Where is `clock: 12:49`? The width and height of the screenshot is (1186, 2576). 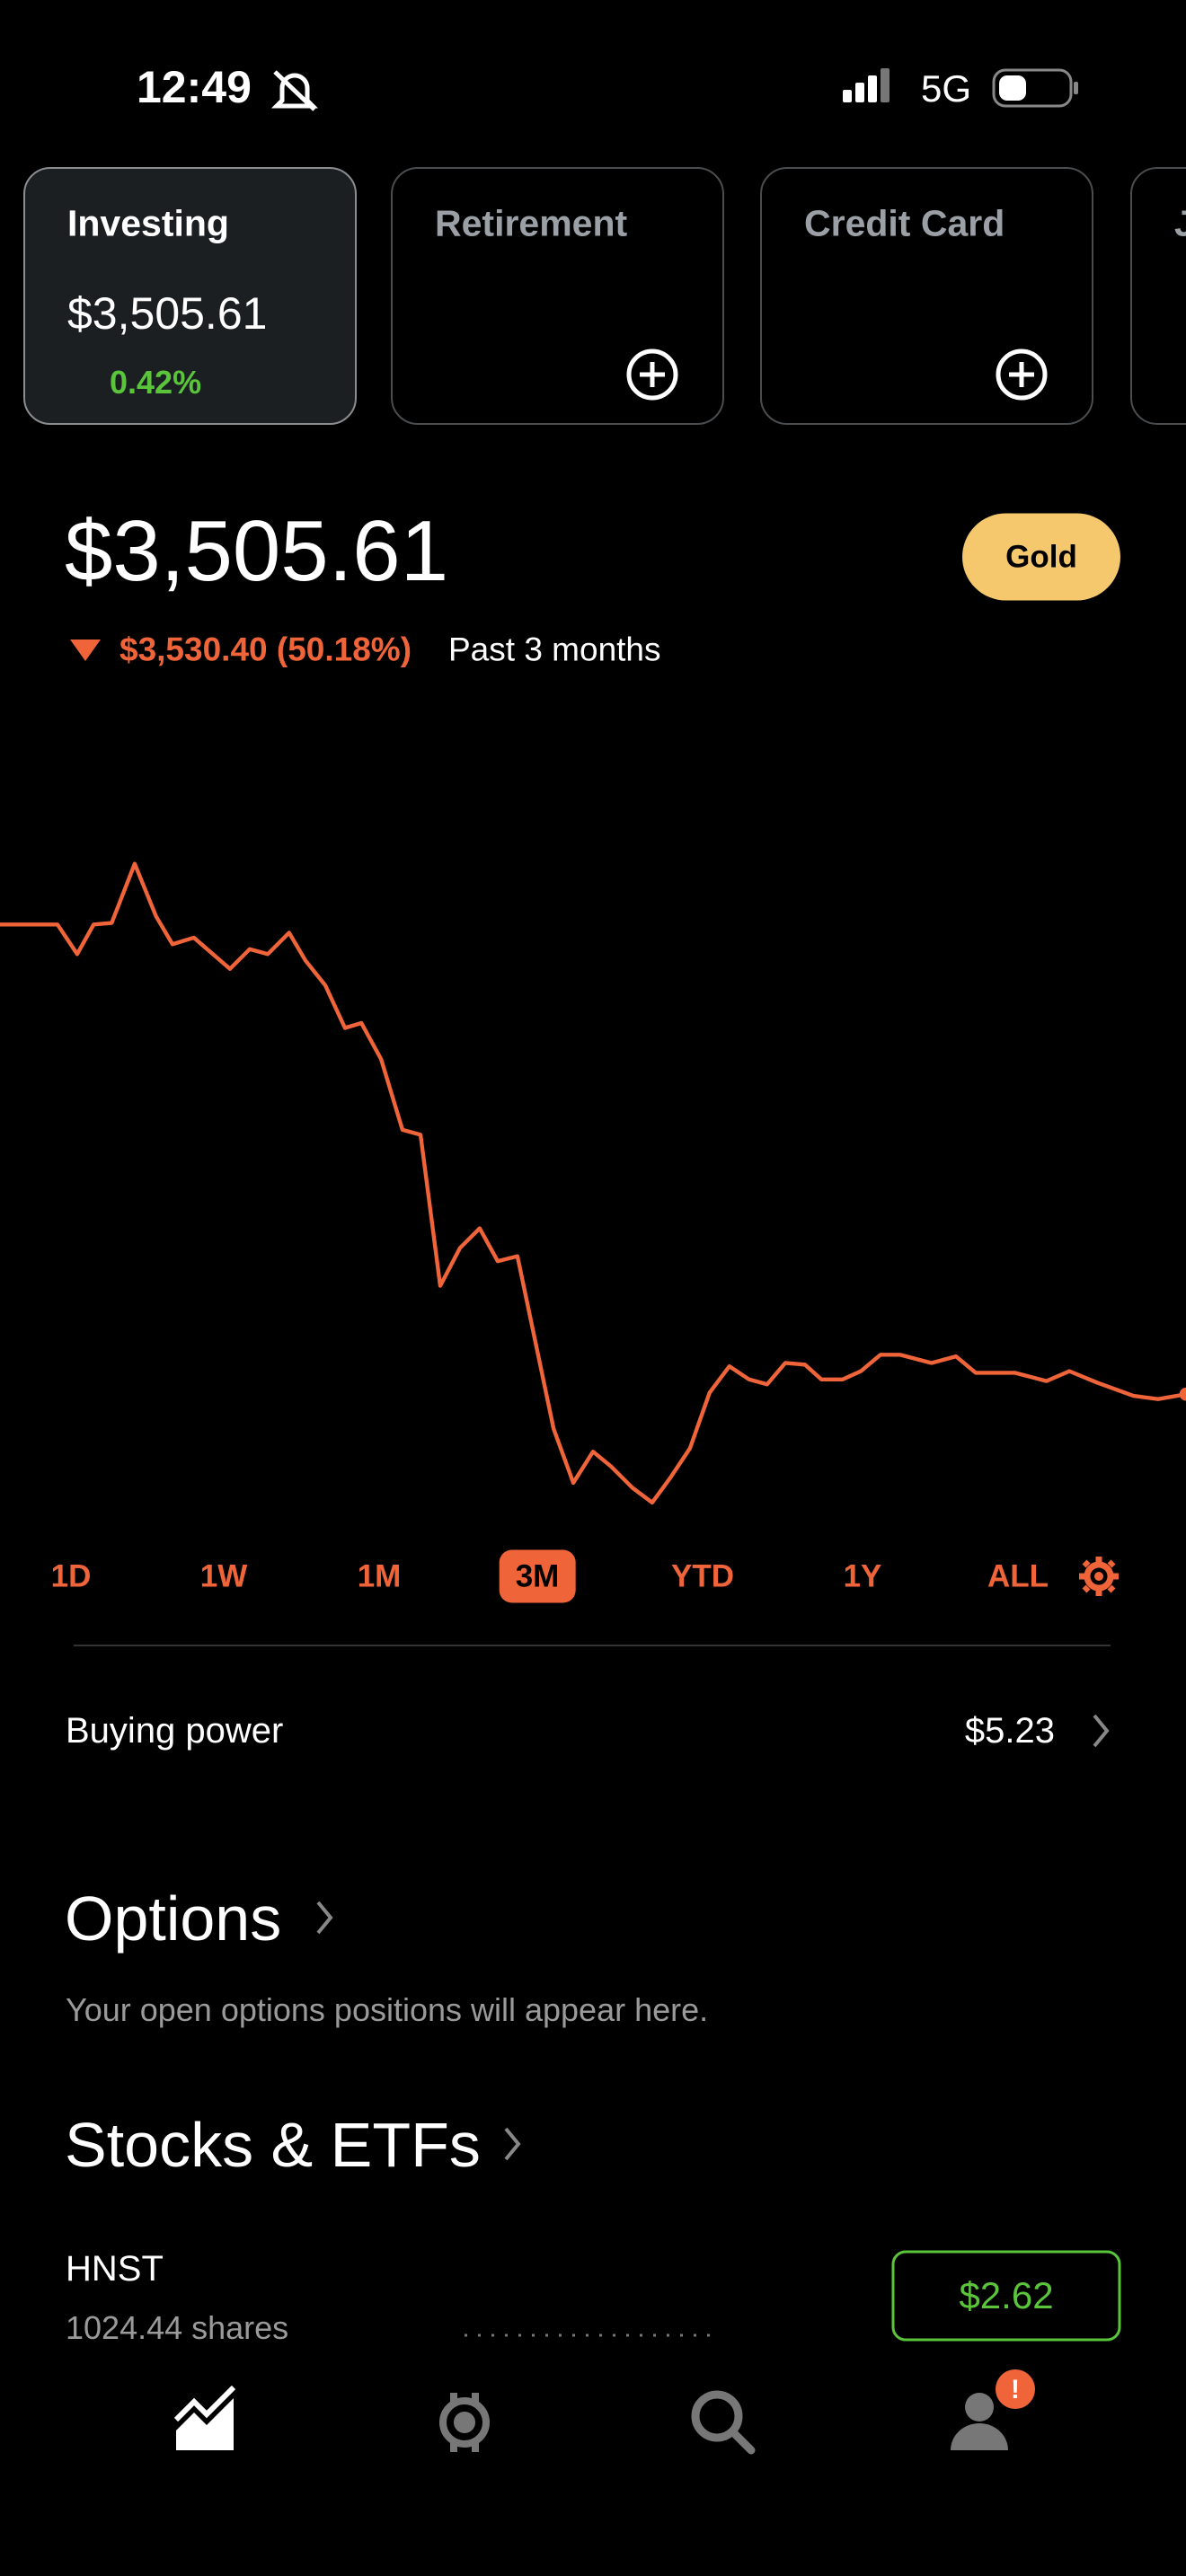 clock: 12:49 is located at coordinates (194, 87).